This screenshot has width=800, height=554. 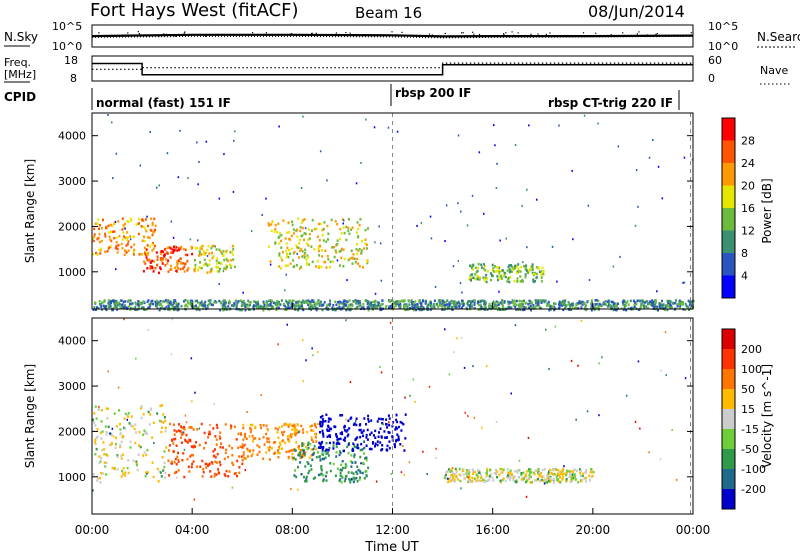 I want to click on x-tick-label: 00:00, so click(x=693, y=530).